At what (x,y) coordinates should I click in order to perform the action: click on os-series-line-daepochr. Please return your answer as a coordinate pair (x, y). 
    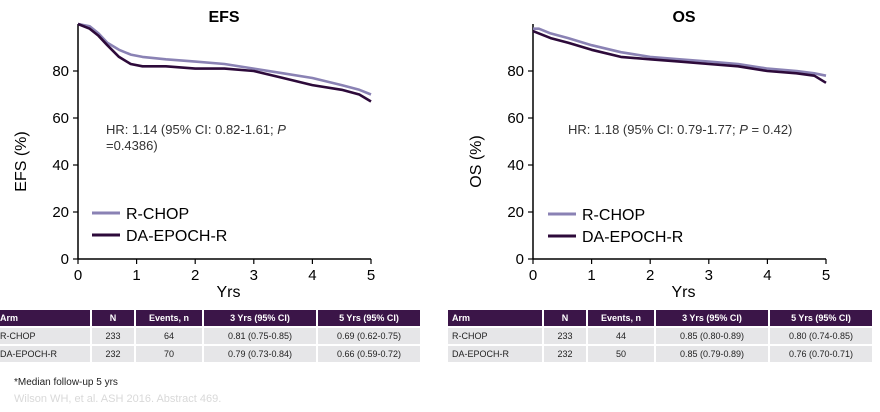
    Looking at the image, I should click on (679, 56).